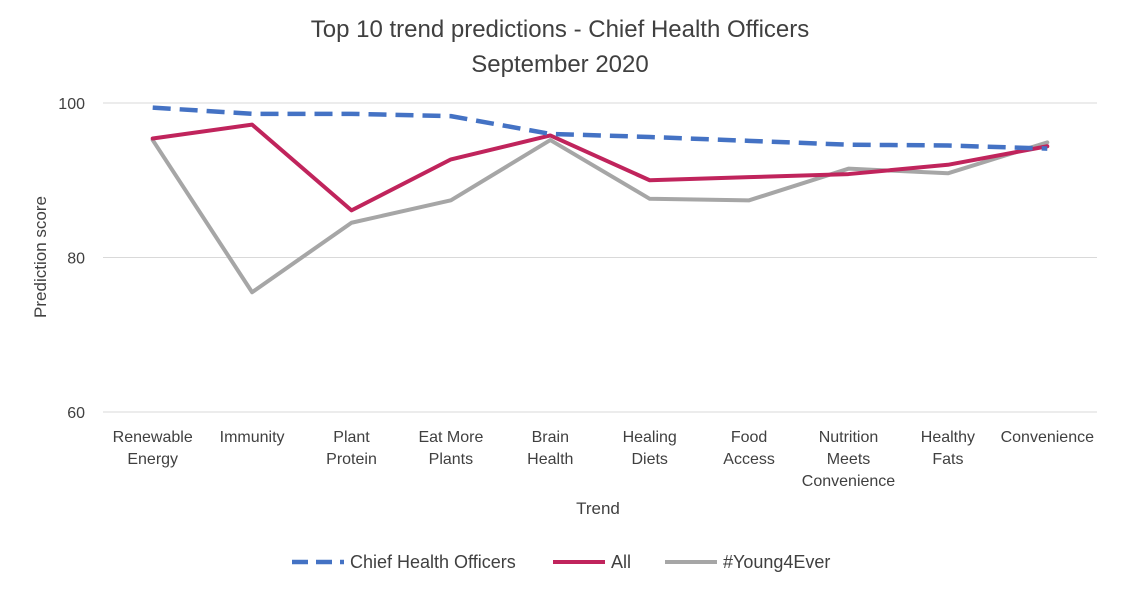 The image size is (1134, 598). I want to click on x-axis-title: Trend, so click(598, 508).